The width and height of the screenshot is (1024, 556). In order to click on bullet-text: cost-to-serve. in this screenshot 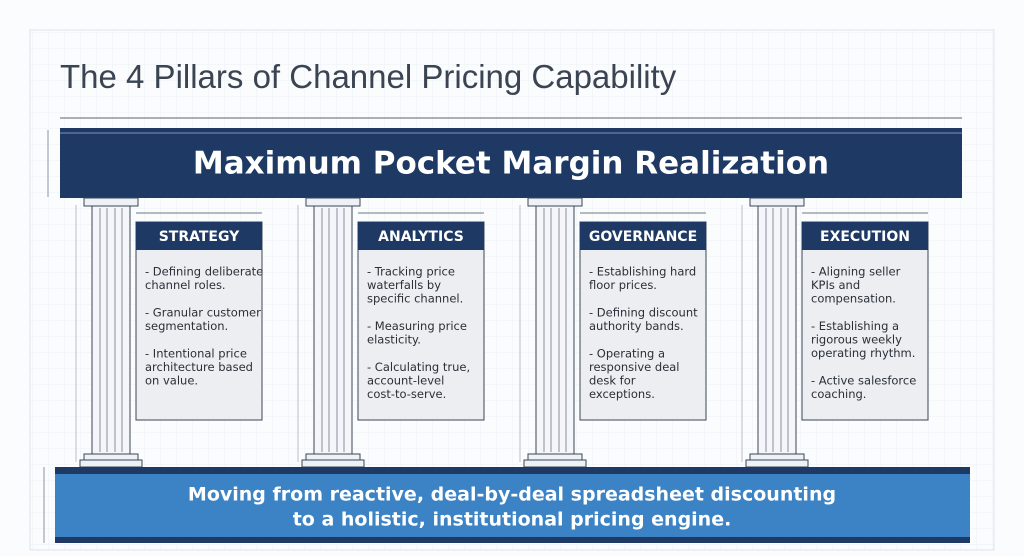, I will do `click(406, 394)`.